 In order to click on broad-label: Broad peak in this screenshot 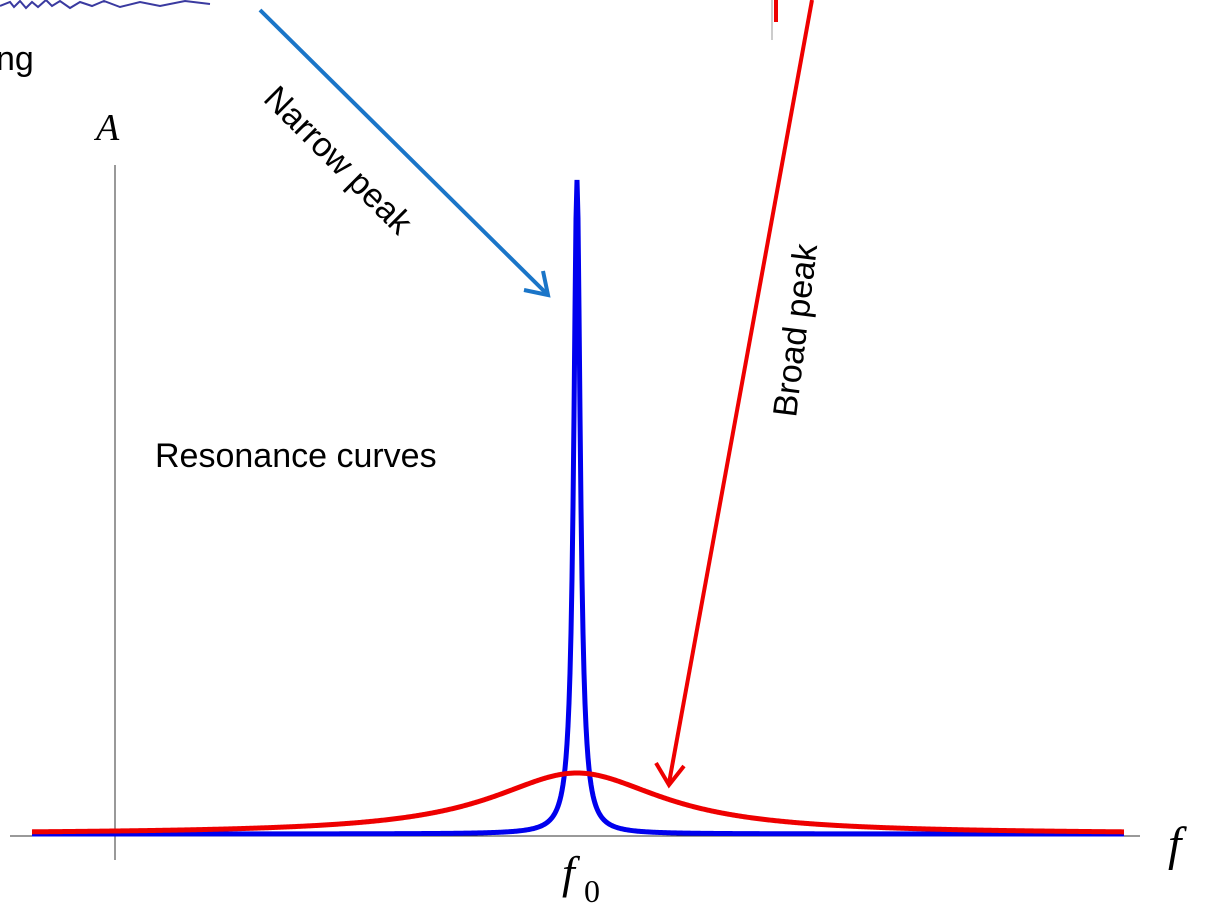, I will do `click(795, 330)`.